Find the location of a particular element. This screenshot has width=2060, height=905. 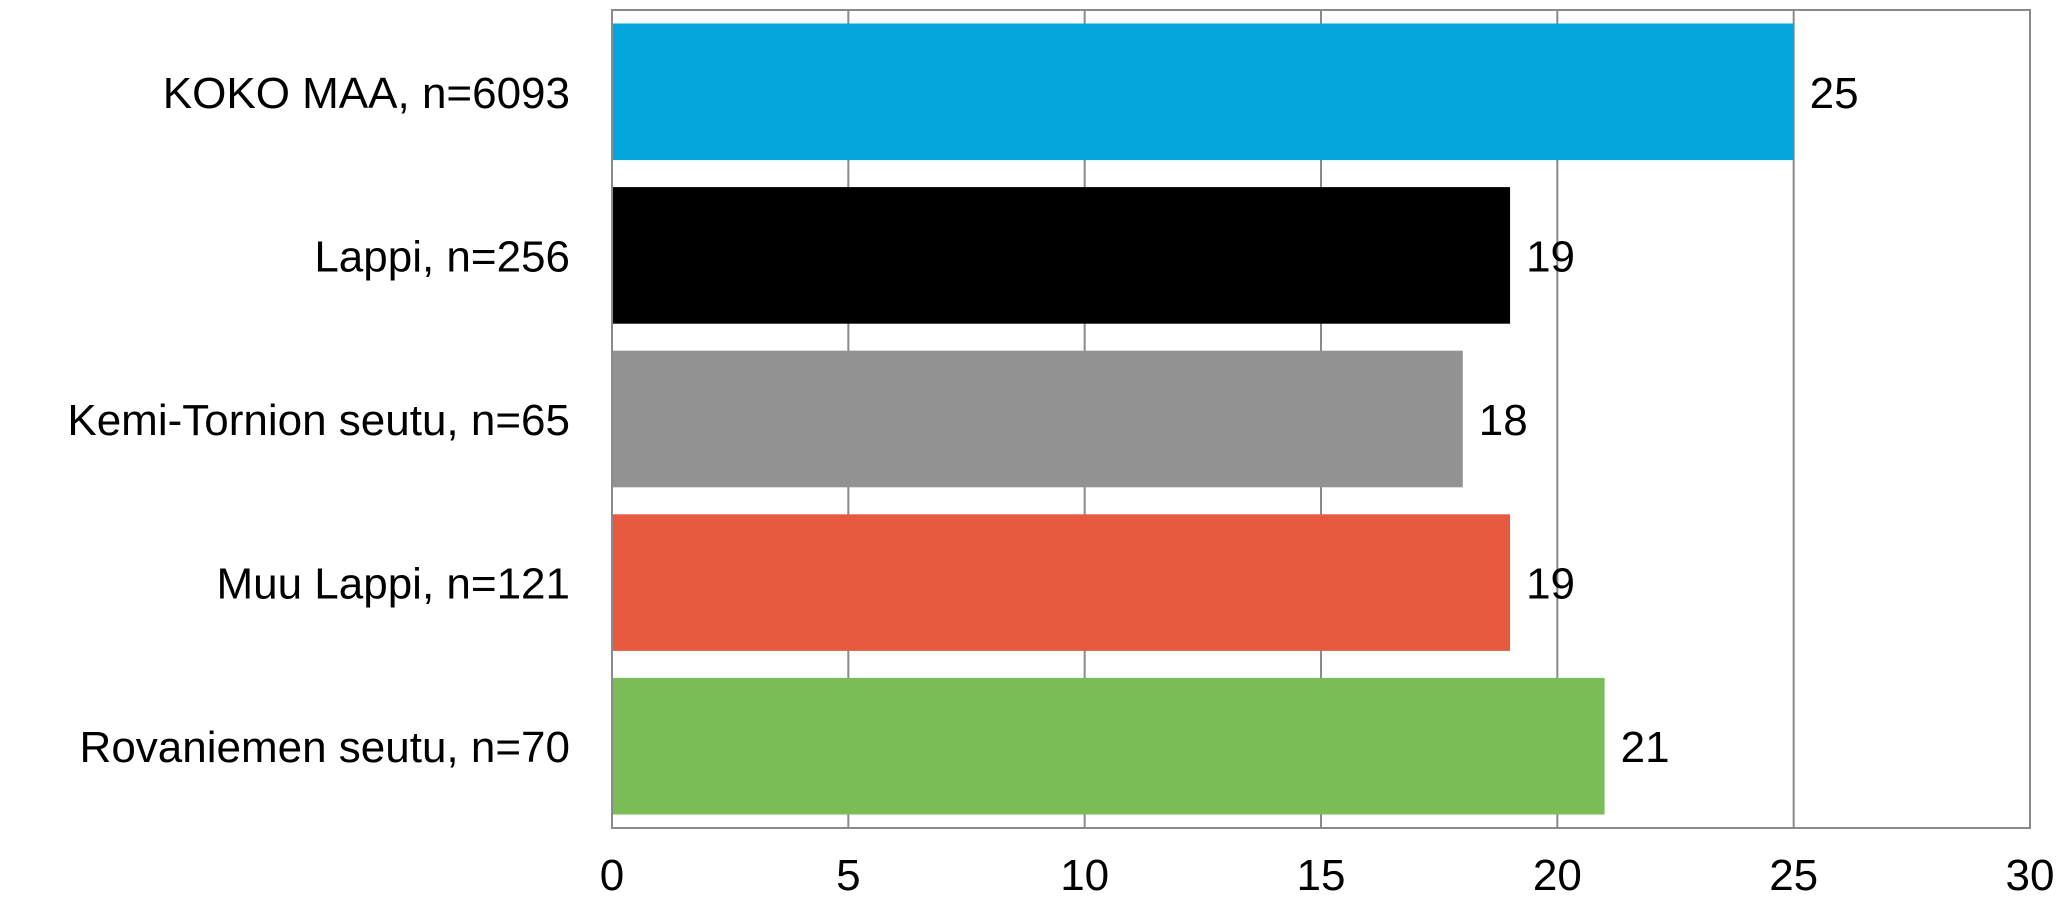

category-label: Lappi, n=256 is located at coordinates (442, 256).